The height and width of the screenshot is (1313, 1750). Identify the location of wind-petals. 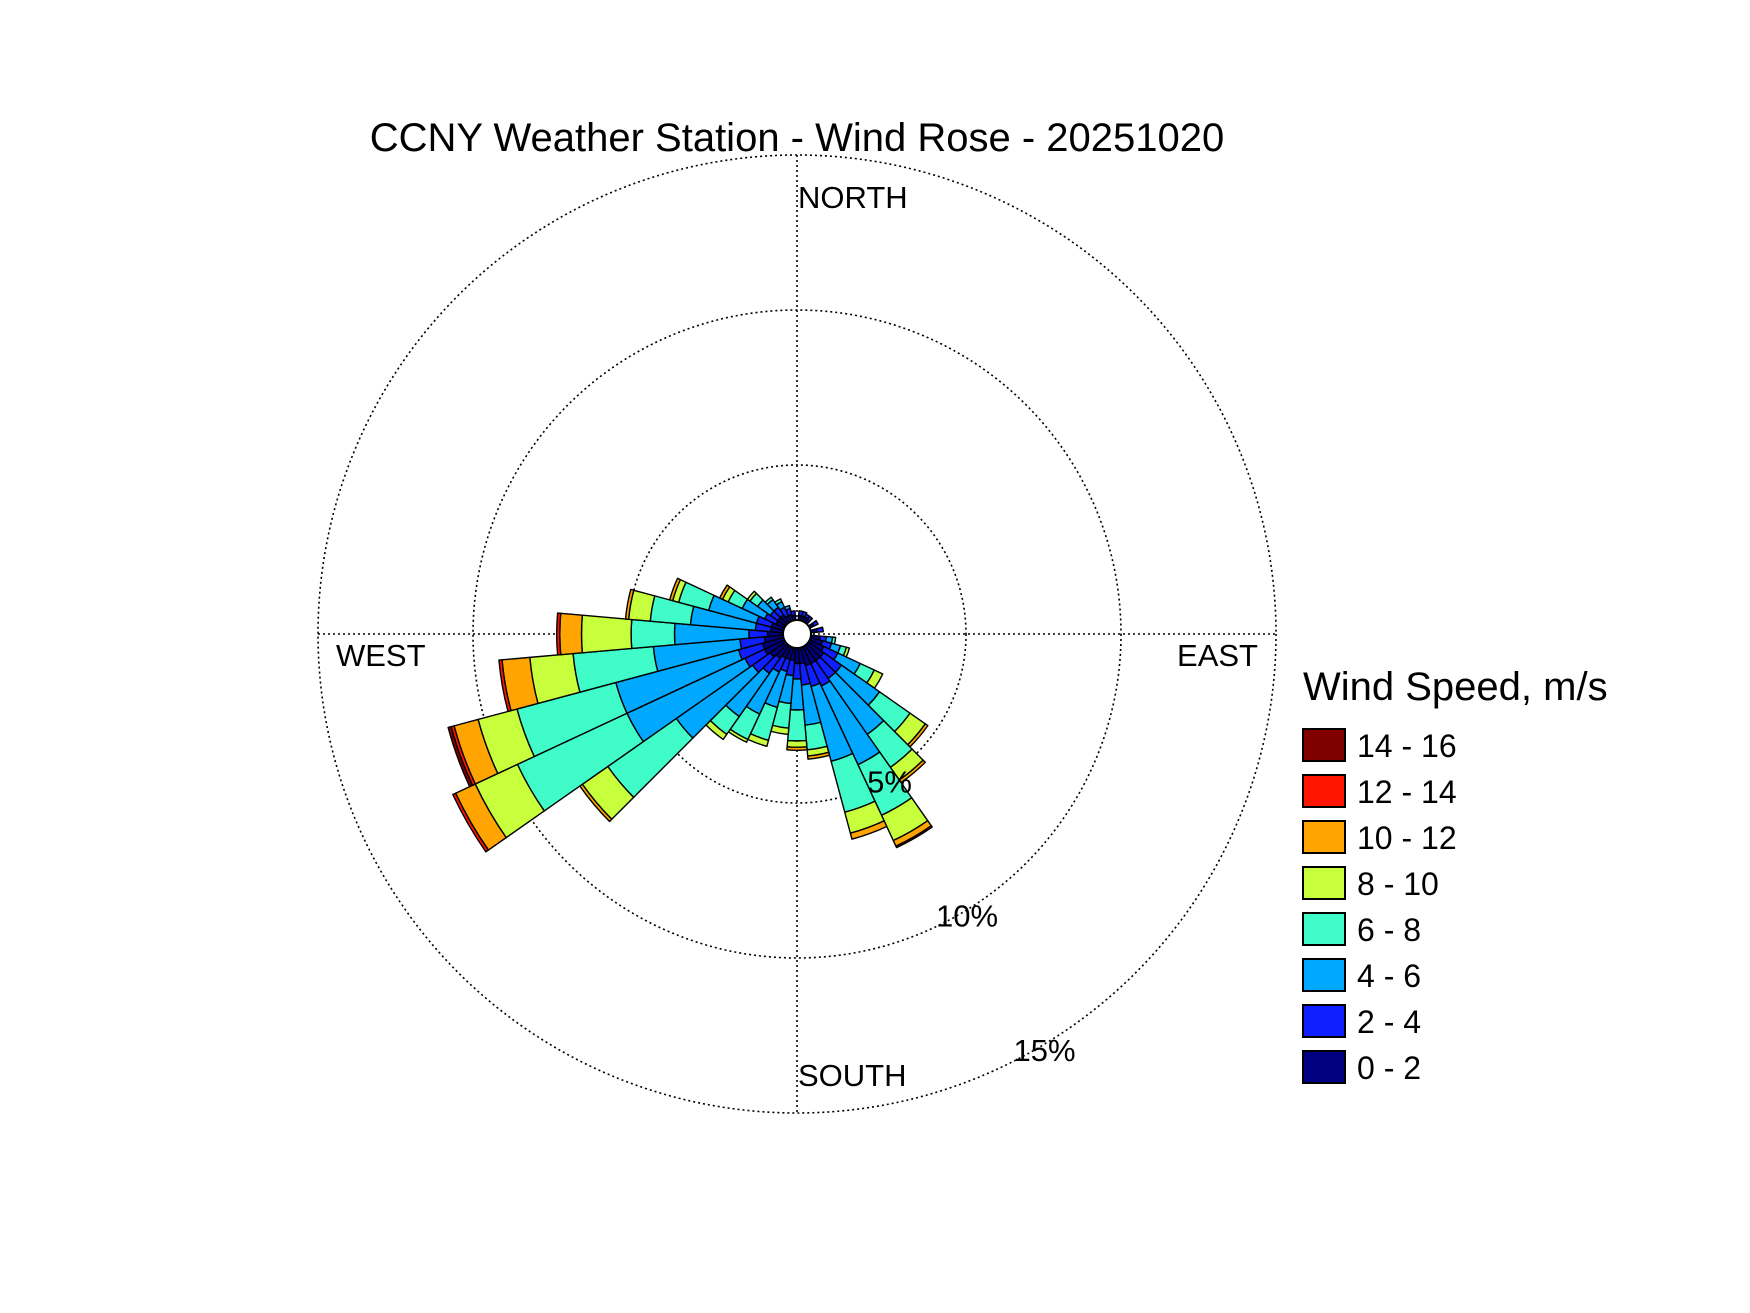
(690, 715).